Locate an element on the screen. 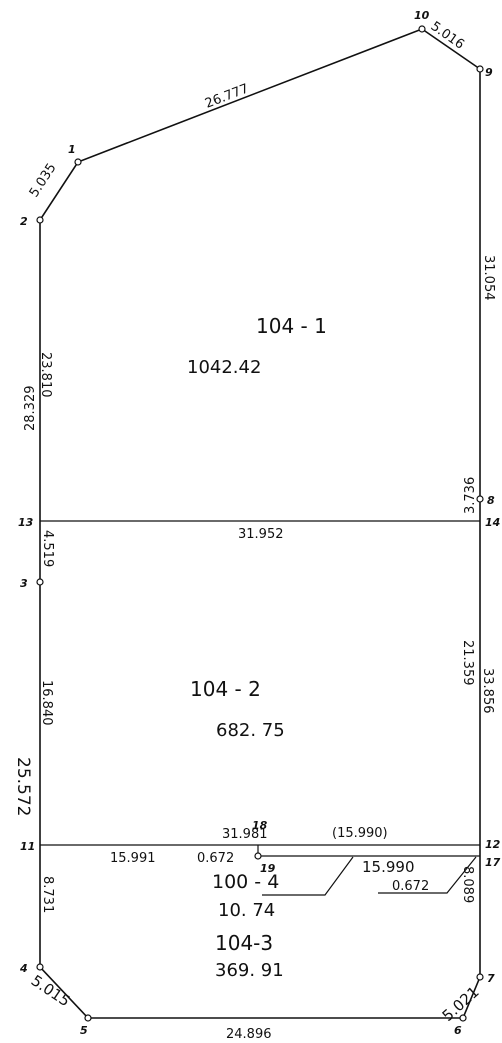 Image resolution: width=502 pixels, height=1043 pixels. dimension-left-upper-b: 28.329 is located at coordinates (30, 409).